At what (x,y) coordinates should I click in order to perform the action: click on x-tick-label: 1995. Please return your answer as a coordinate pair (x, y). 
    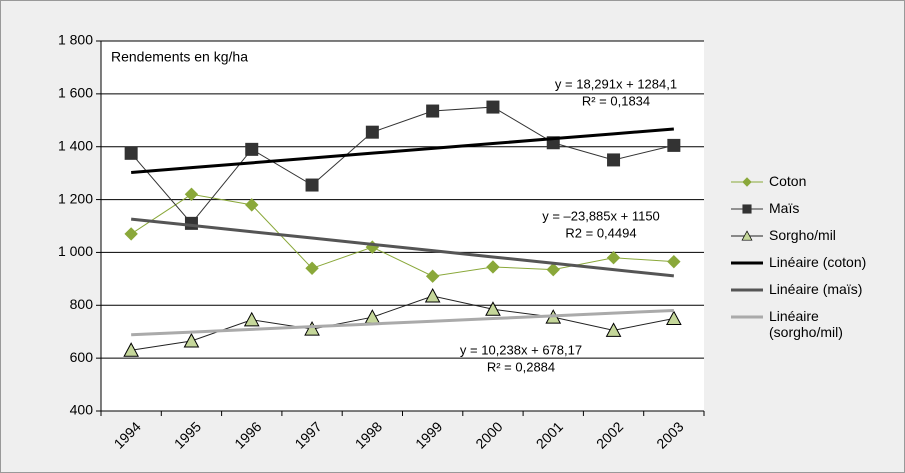
    Looking at the image, I should click on (187, 434).